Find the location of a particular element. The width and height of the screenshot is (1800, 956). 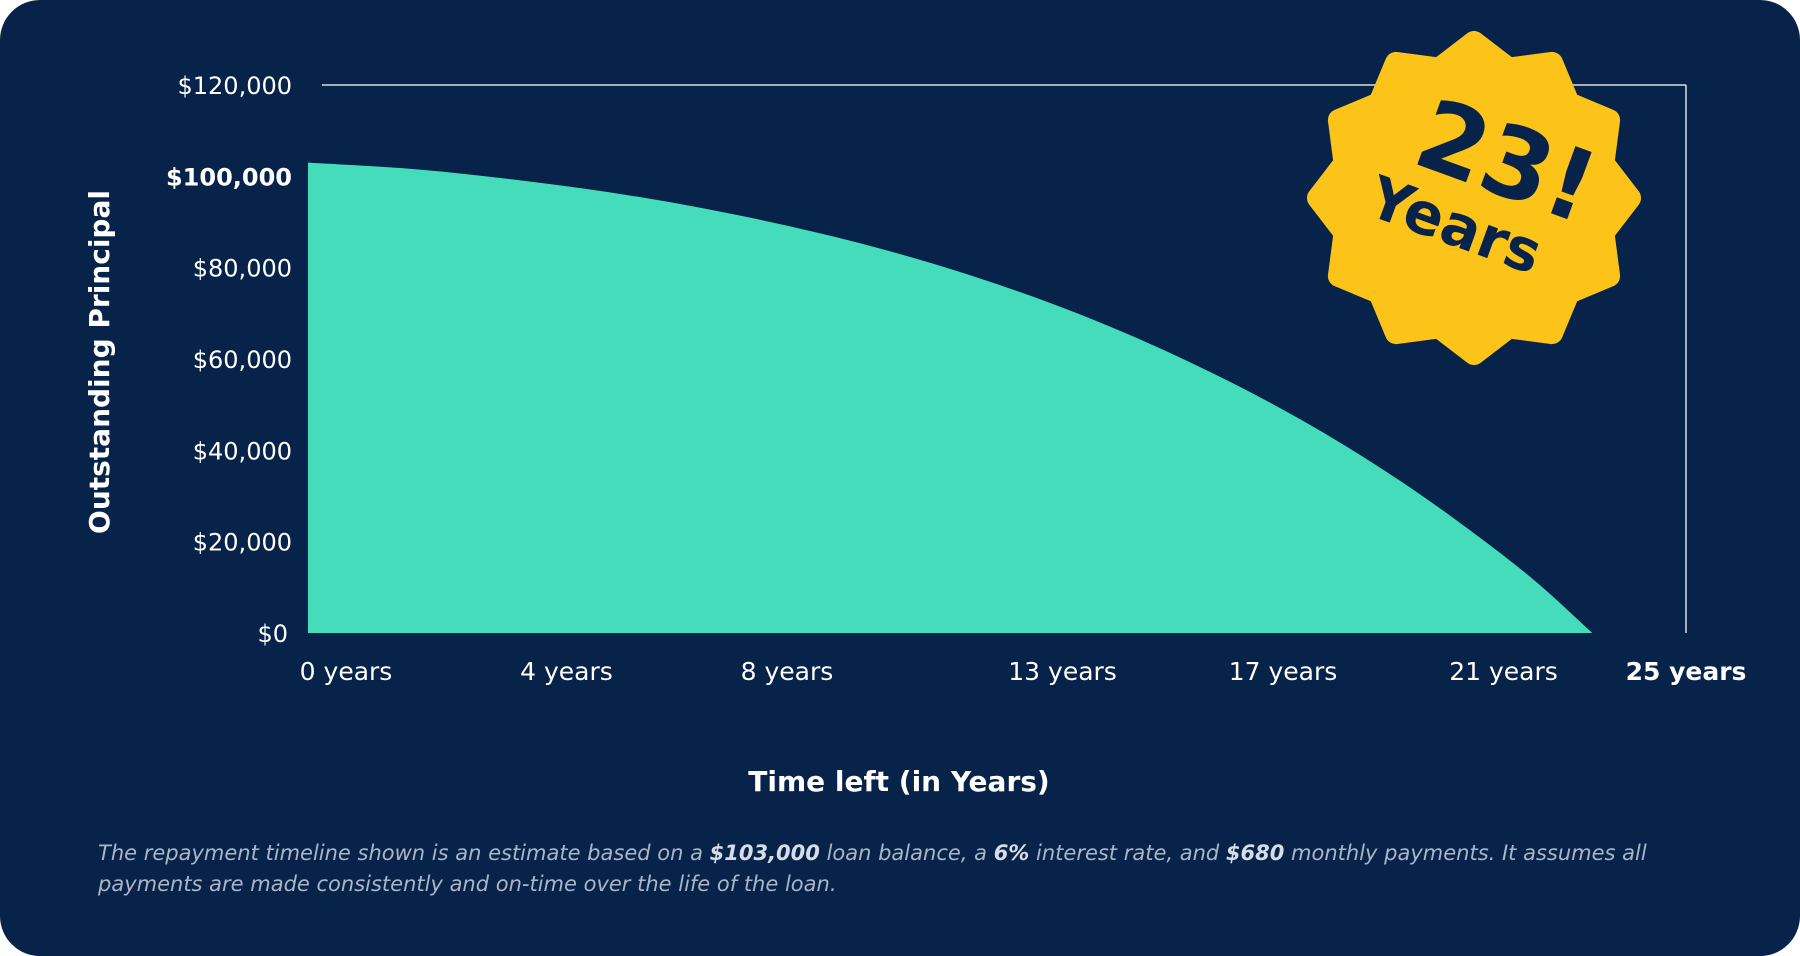

footnote-text-2: loan balance, a is located at coordinates (906, 853).